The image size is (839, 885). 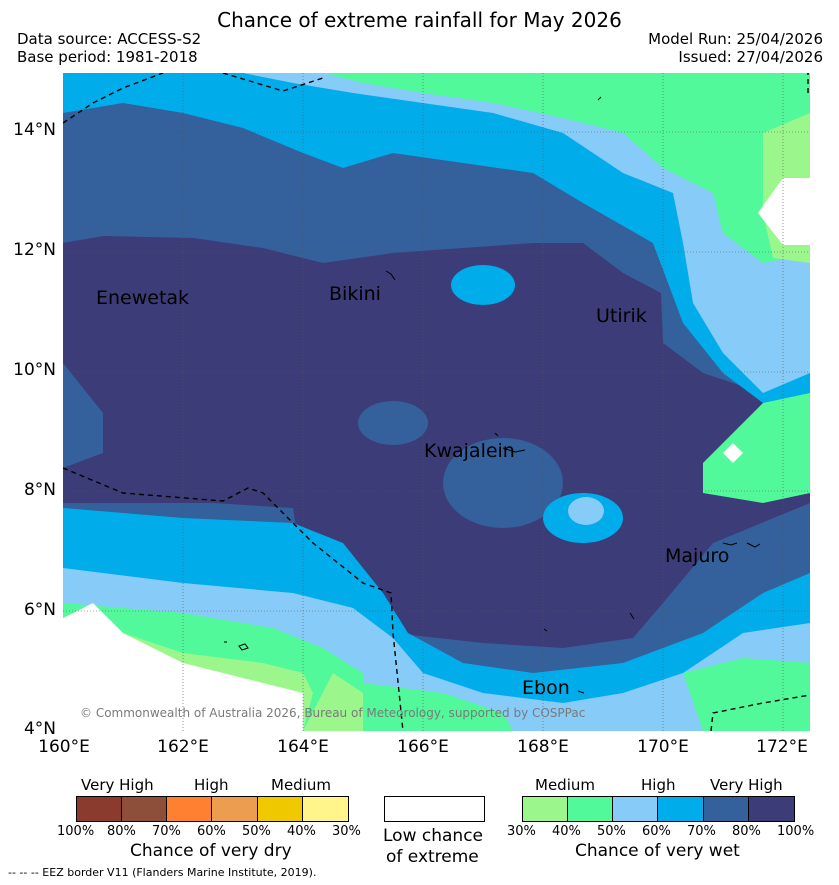 I want to click on zone-wet-70-80-west, so click(x=83, y=415).